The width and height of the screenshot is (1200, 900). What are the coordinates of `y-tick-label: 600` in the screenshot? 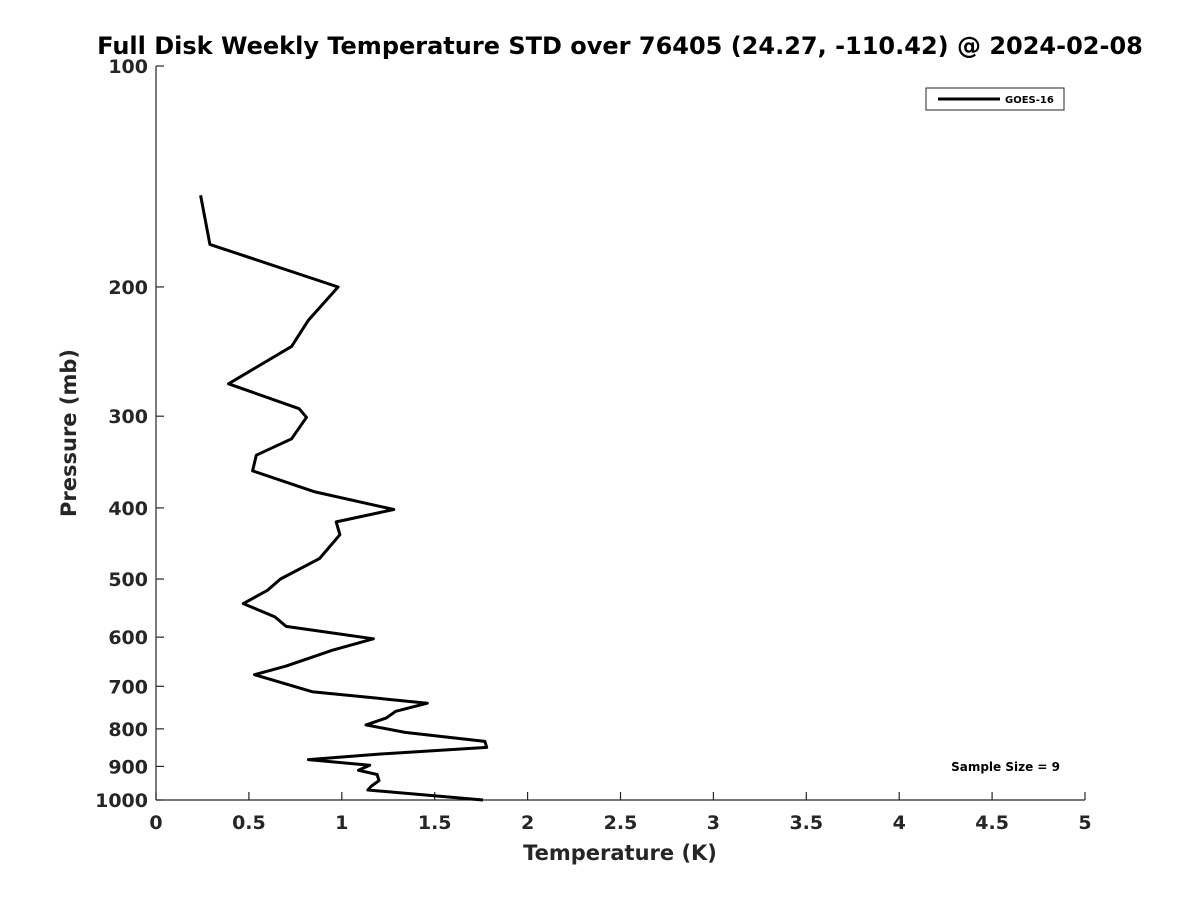 It's located at (128, 638).